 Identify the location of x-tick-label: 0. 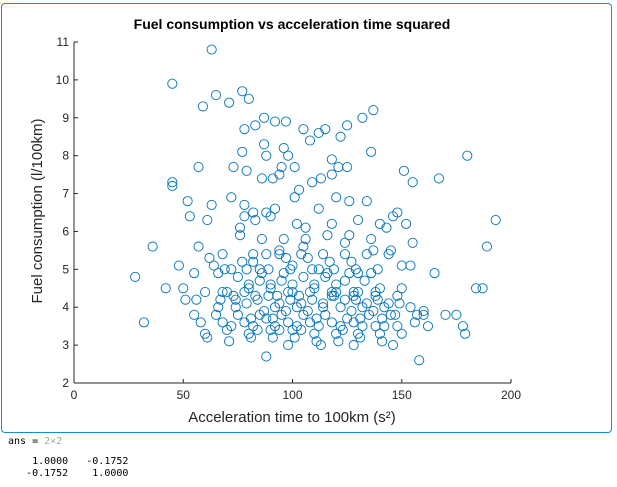
(74, 395).